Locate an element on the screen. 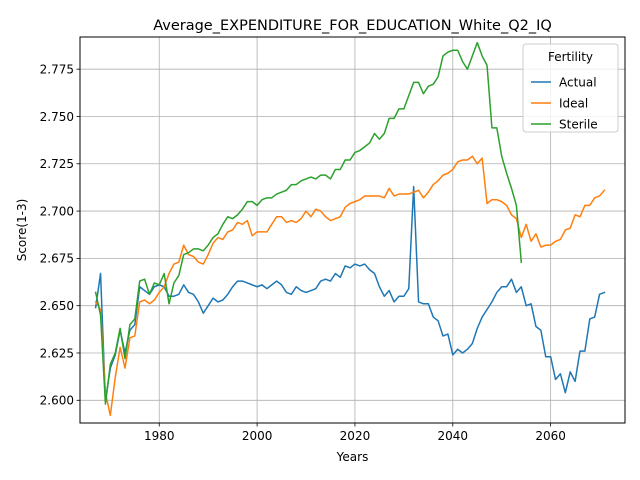  legend-box is located at coordinates (570, 88).